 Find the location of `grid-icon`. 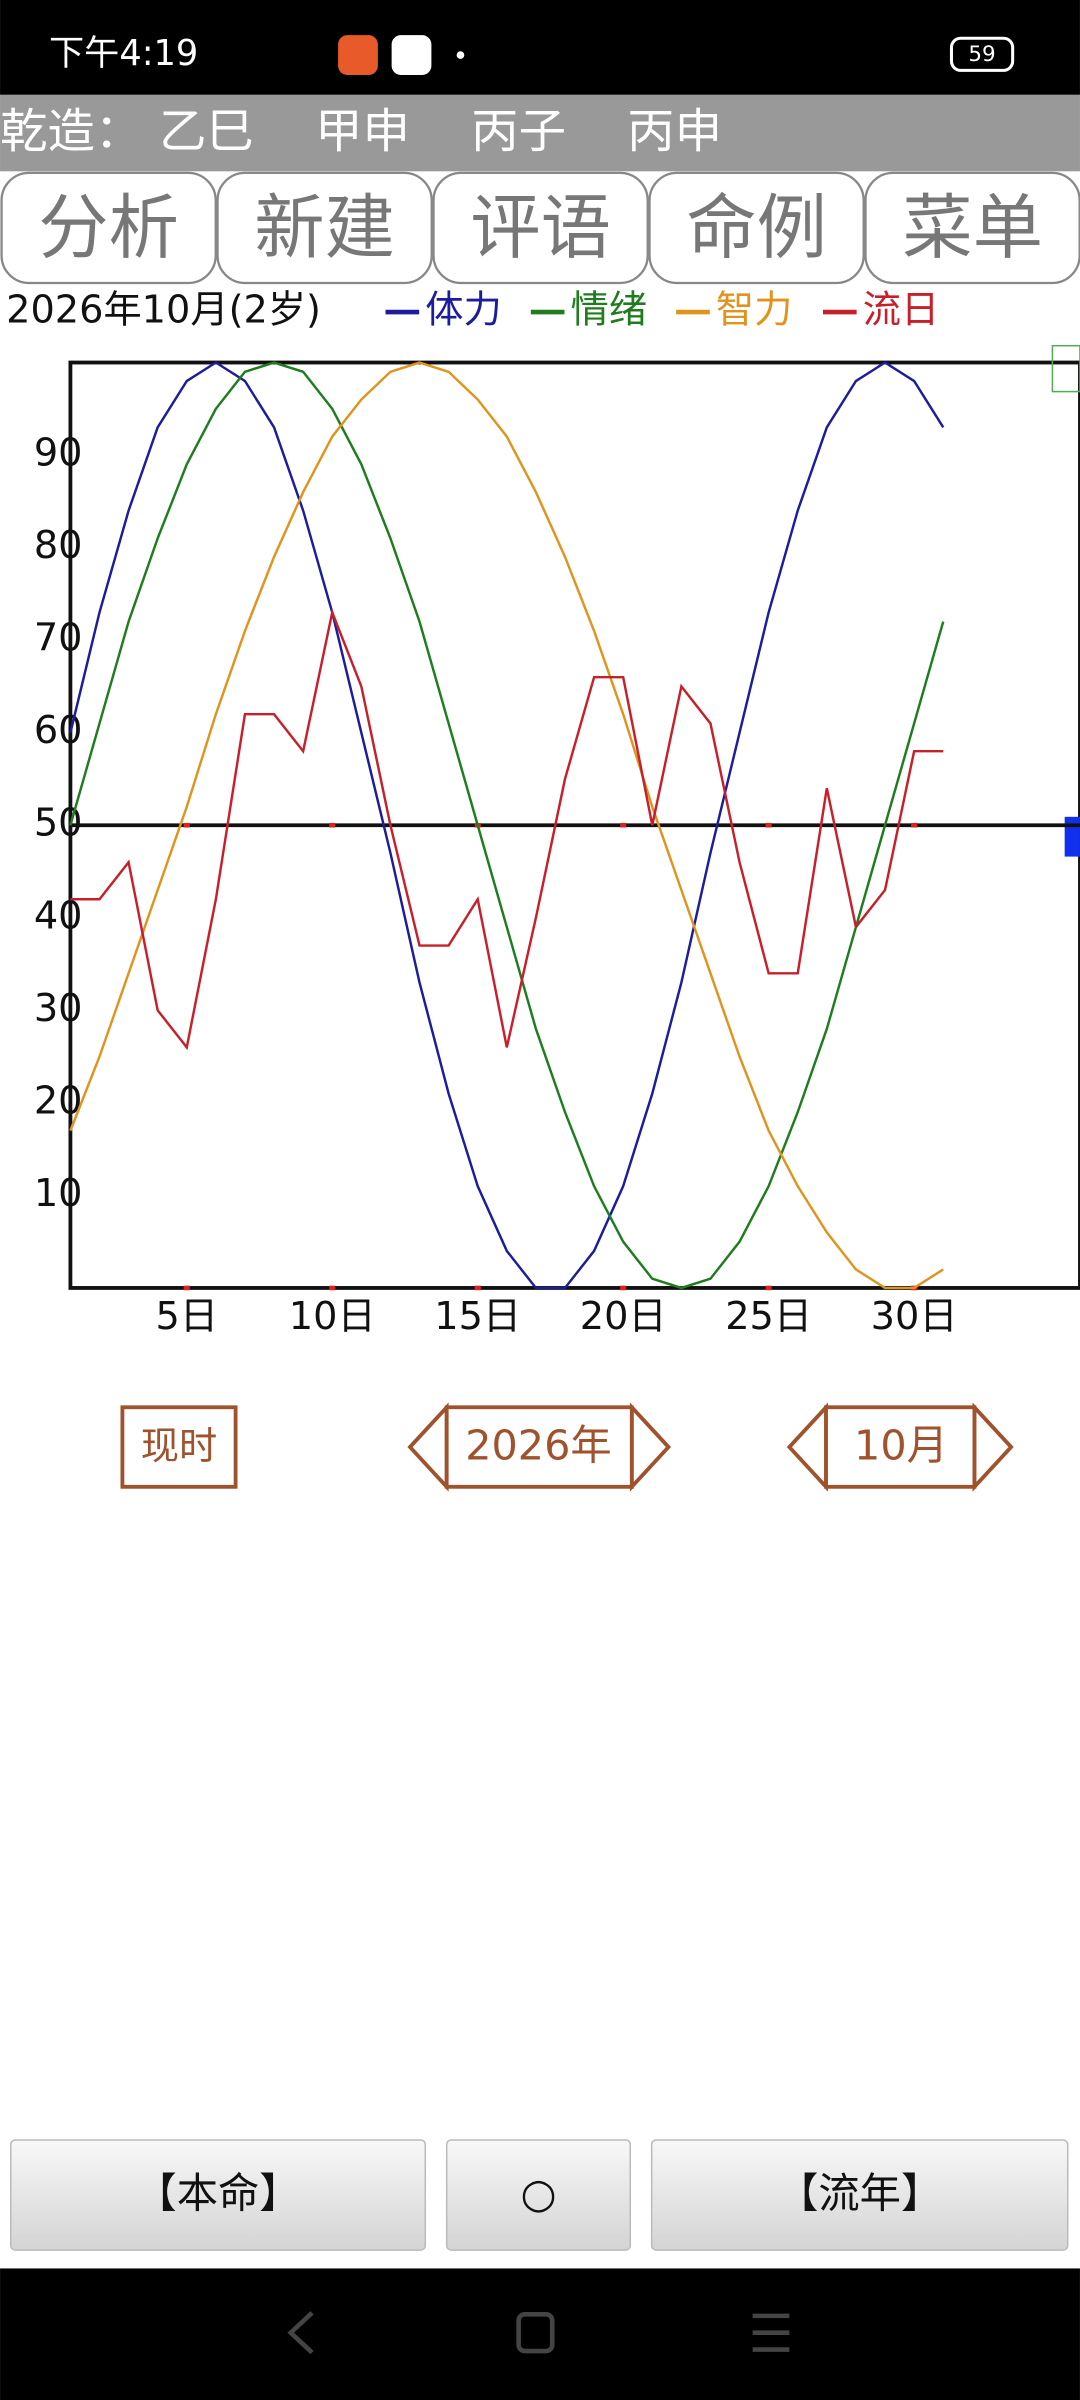

grid-icon is located at coordinates (1065, 368).